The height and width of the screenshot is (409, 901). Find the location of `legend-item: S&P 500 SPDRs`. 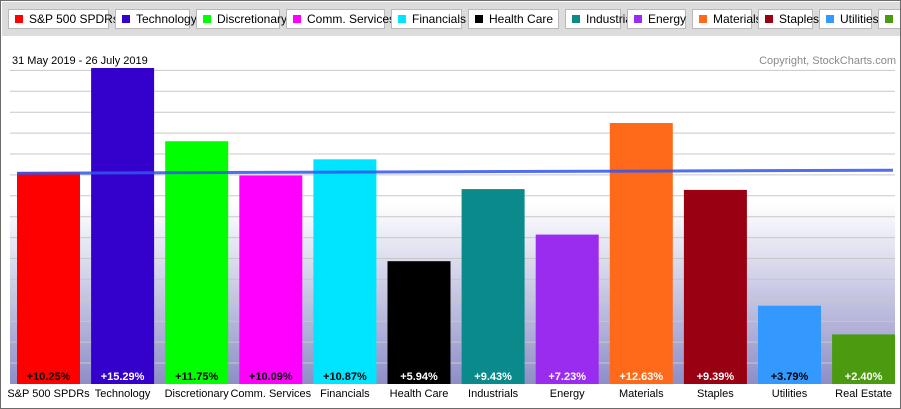

legend-item: S&P 500 SPDRs is located at coordinates (63, 19).